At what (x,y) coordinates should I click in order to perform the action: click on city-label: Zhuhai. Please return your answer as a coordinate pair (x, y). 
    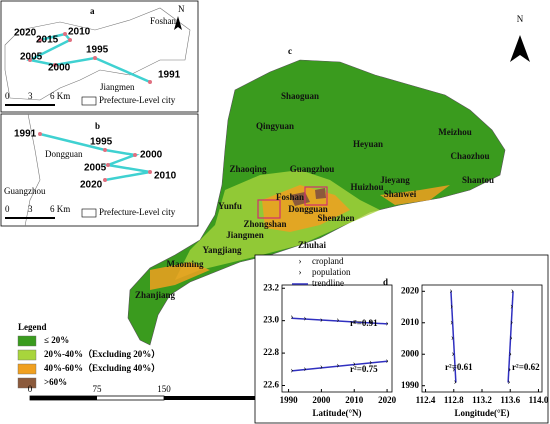
    Looking at the image, I should click on (312, 245).